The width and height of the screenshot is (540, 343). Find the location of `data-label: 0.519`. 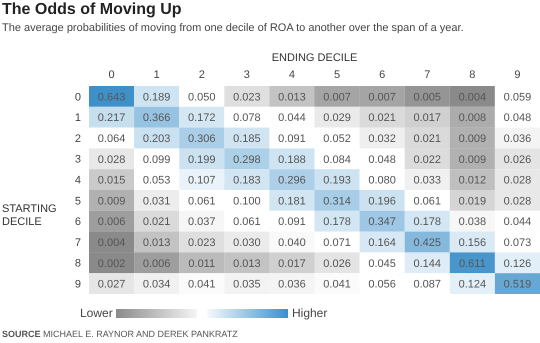

data-label: 0.519 is located at coordinates (518, 284).